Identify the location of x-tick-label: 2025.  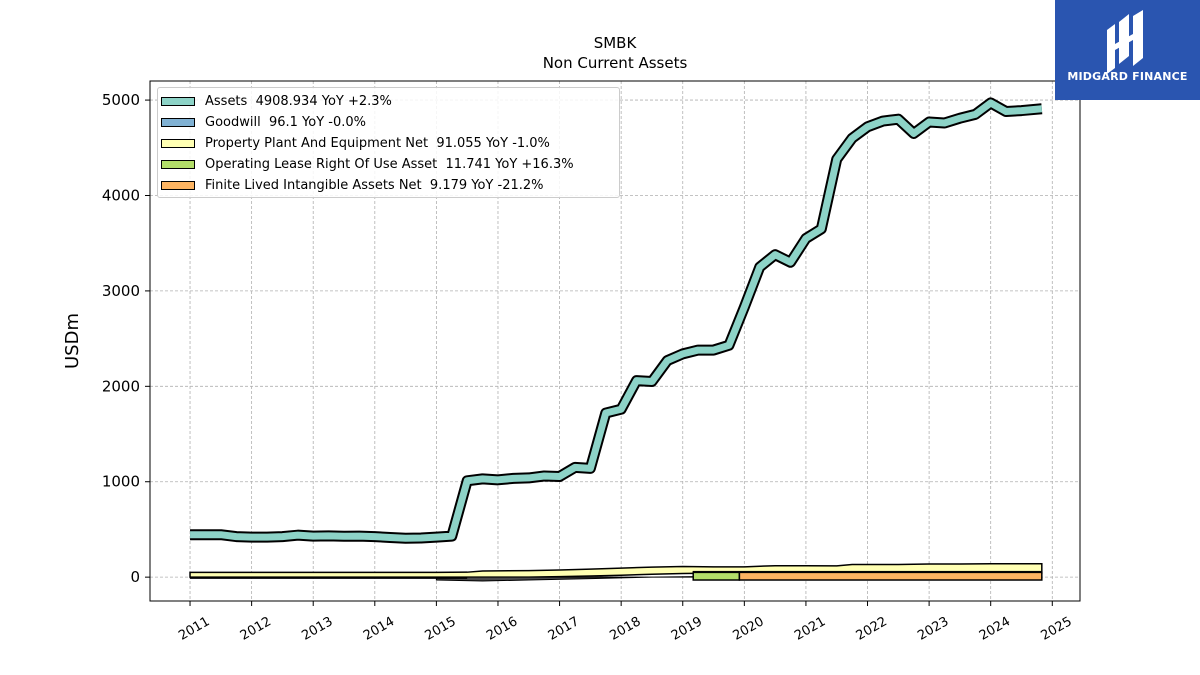
(1056, 629).